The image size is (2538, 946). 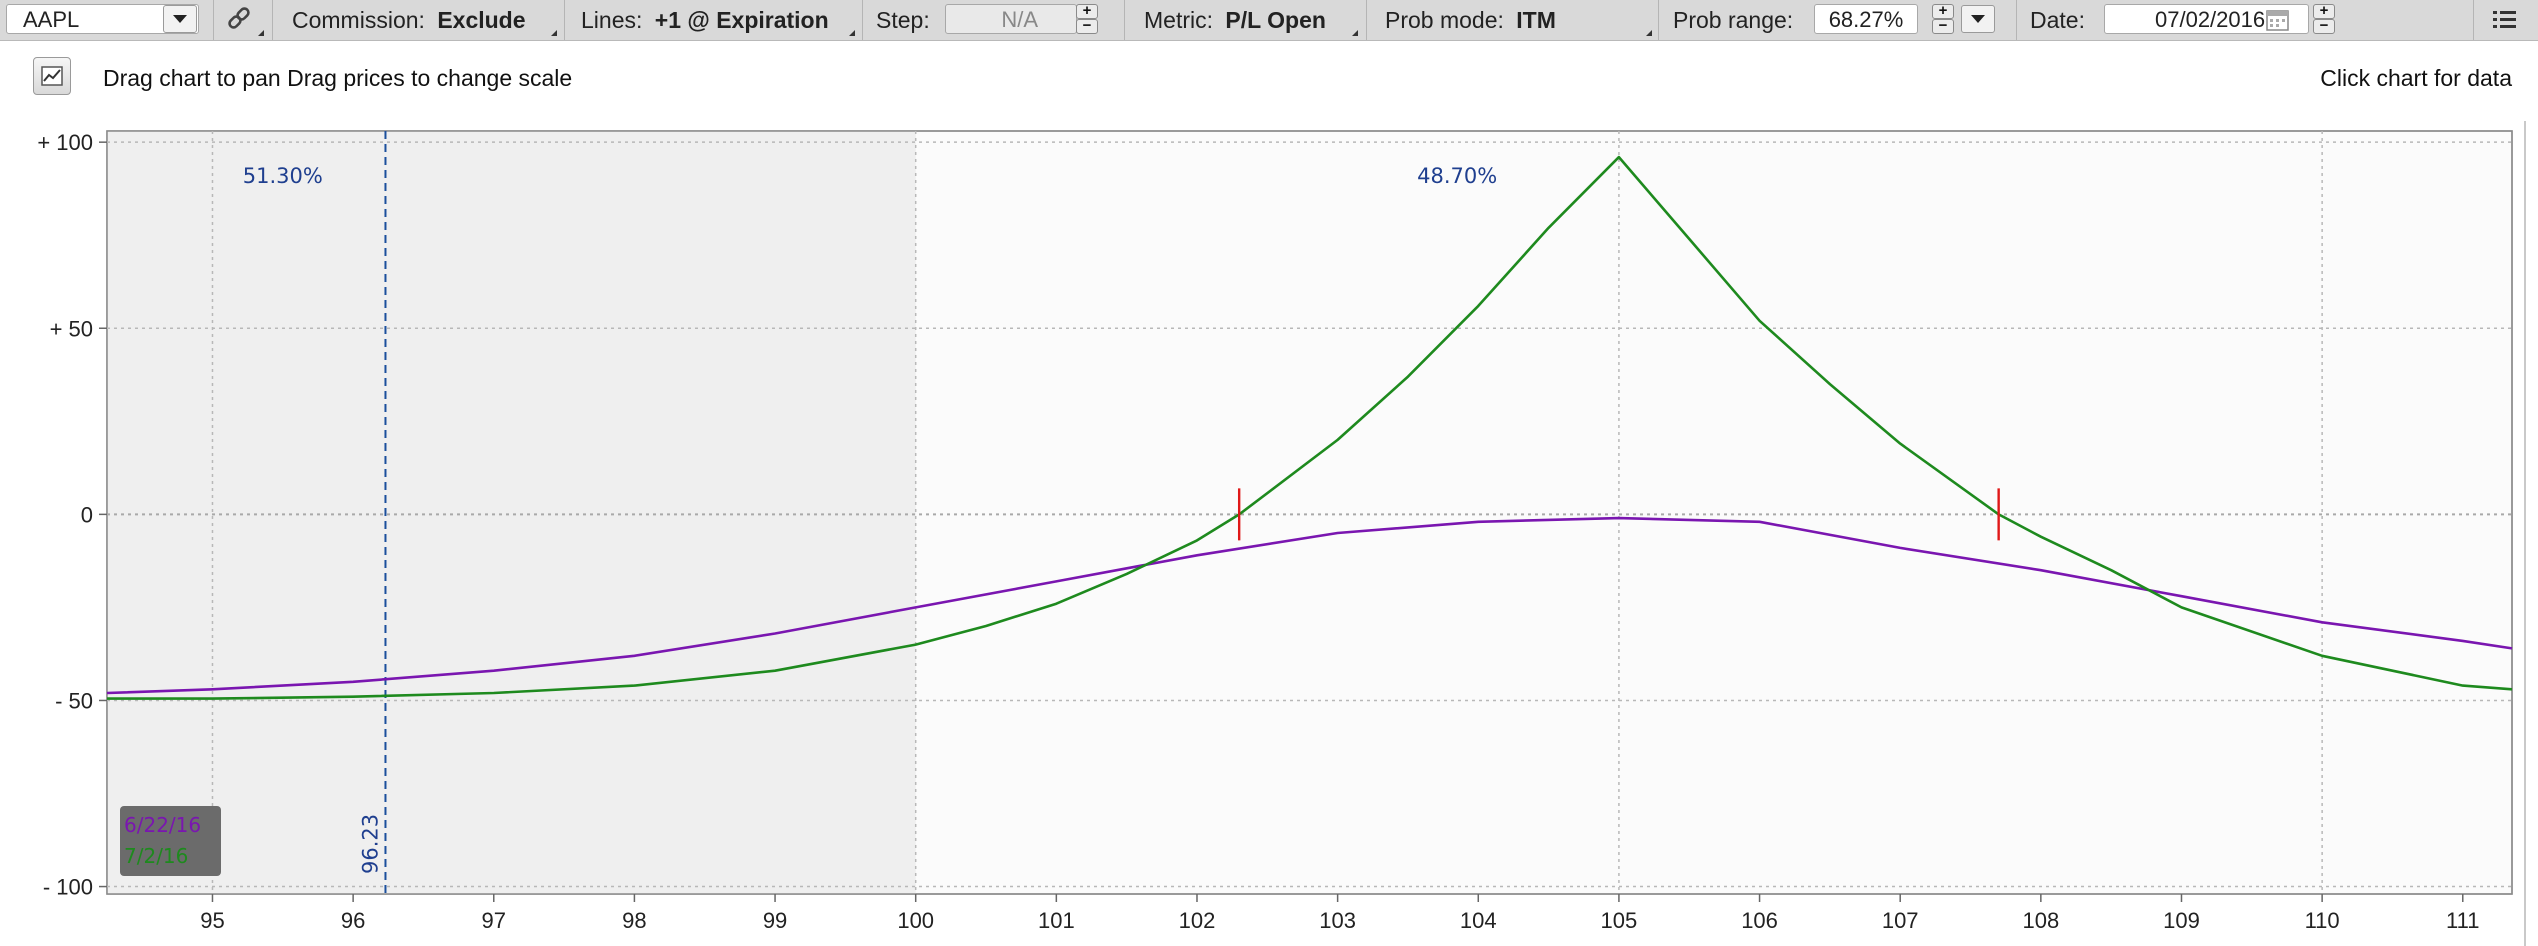 I want to click on commission-control: Commission: Exclude, so click(x=409, y=20).